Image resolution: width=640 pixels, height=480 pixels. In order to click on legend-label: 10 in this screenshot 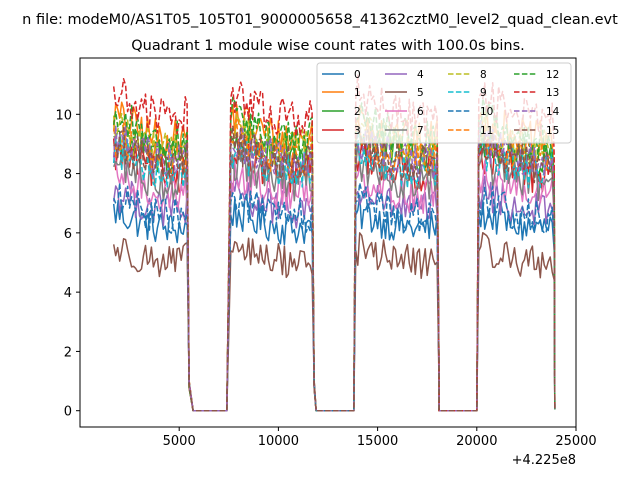, I will do `click(486, 112)`.